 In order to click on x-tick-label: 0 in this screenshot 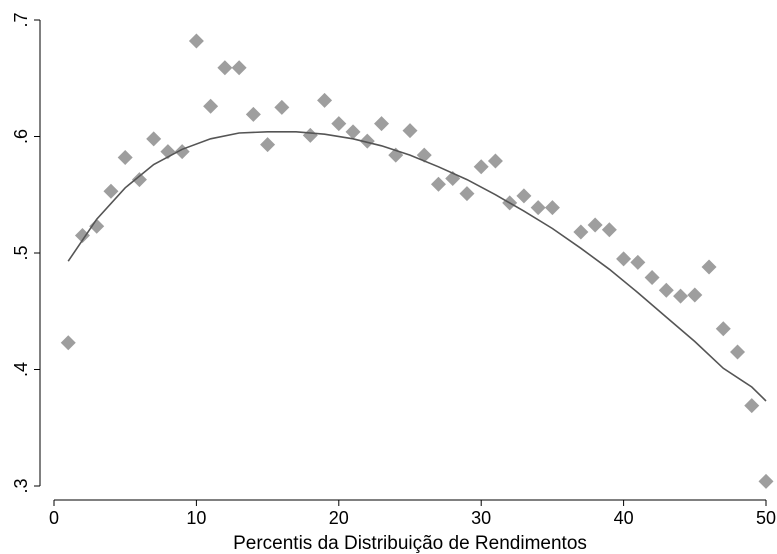, I will do `click(54, 518)`.